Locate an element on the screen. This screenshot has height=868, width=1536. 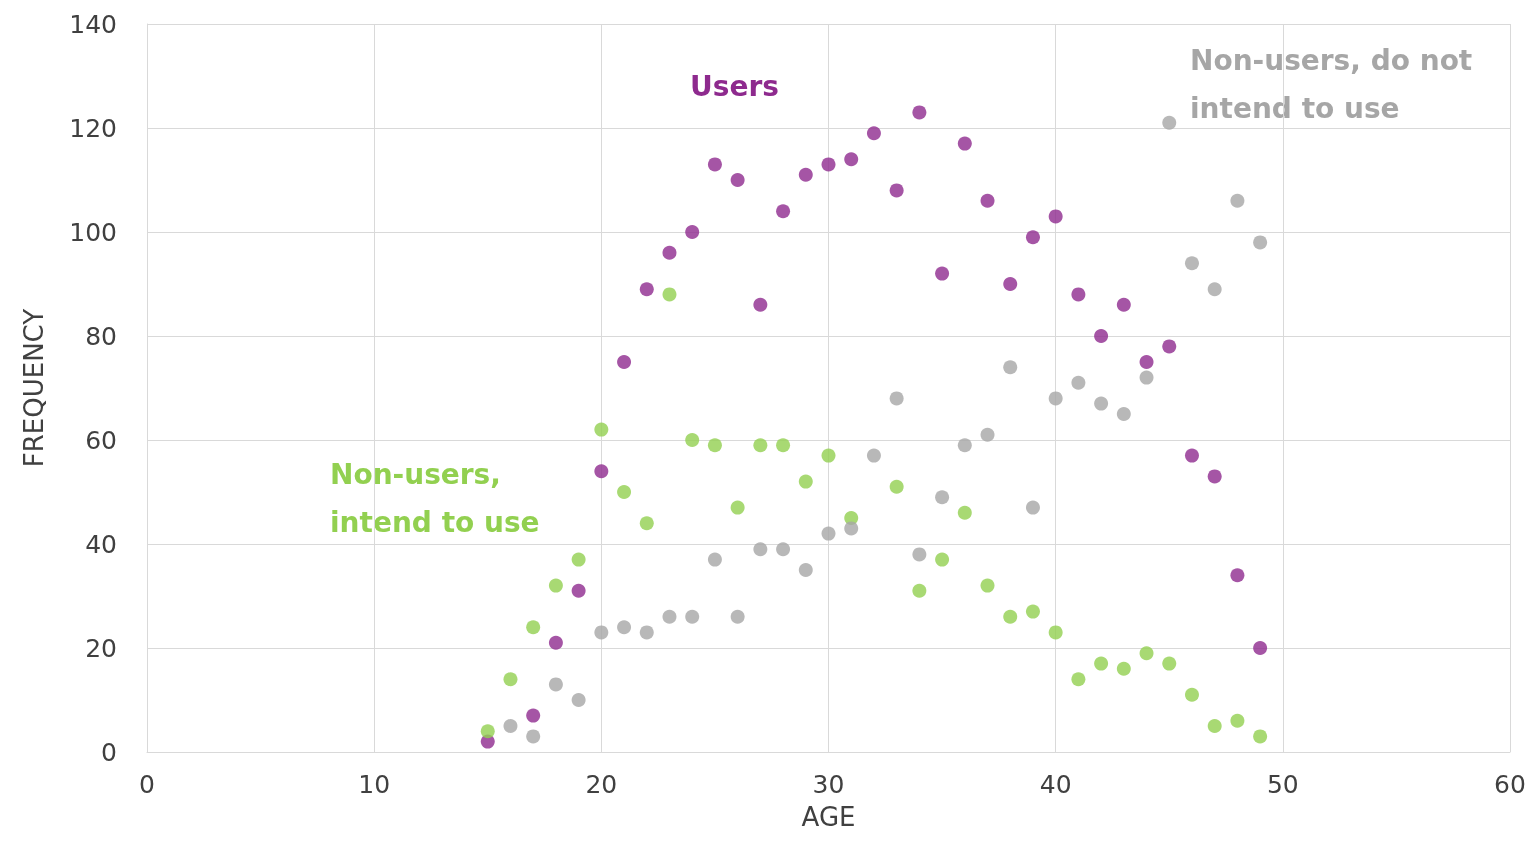
y-tick-label: 60 is located at coordinates (101, 440).